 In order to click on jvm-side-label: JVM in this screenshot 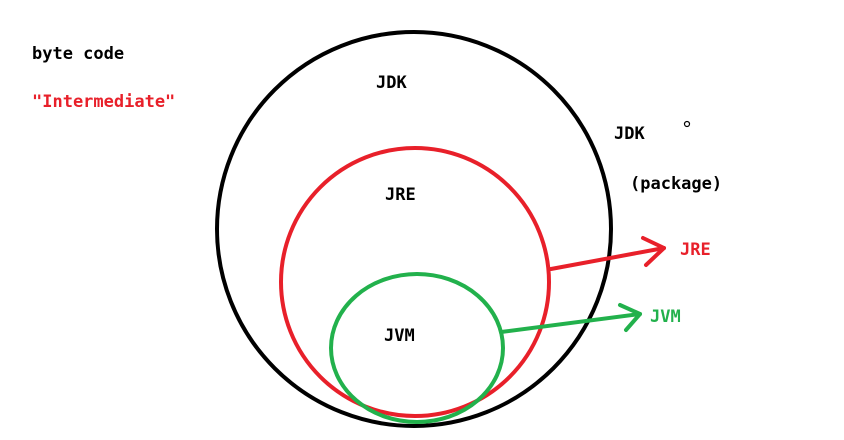, I will do `click(665, 317)`.